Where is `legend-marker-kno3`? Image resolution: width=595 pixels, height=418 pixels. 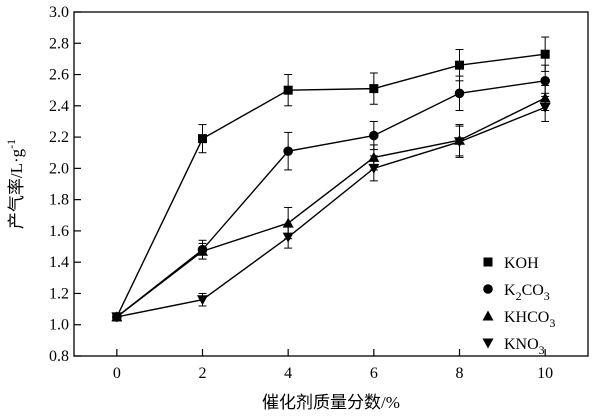
legend-marker-kno3 is located at coordinates (488, 343).